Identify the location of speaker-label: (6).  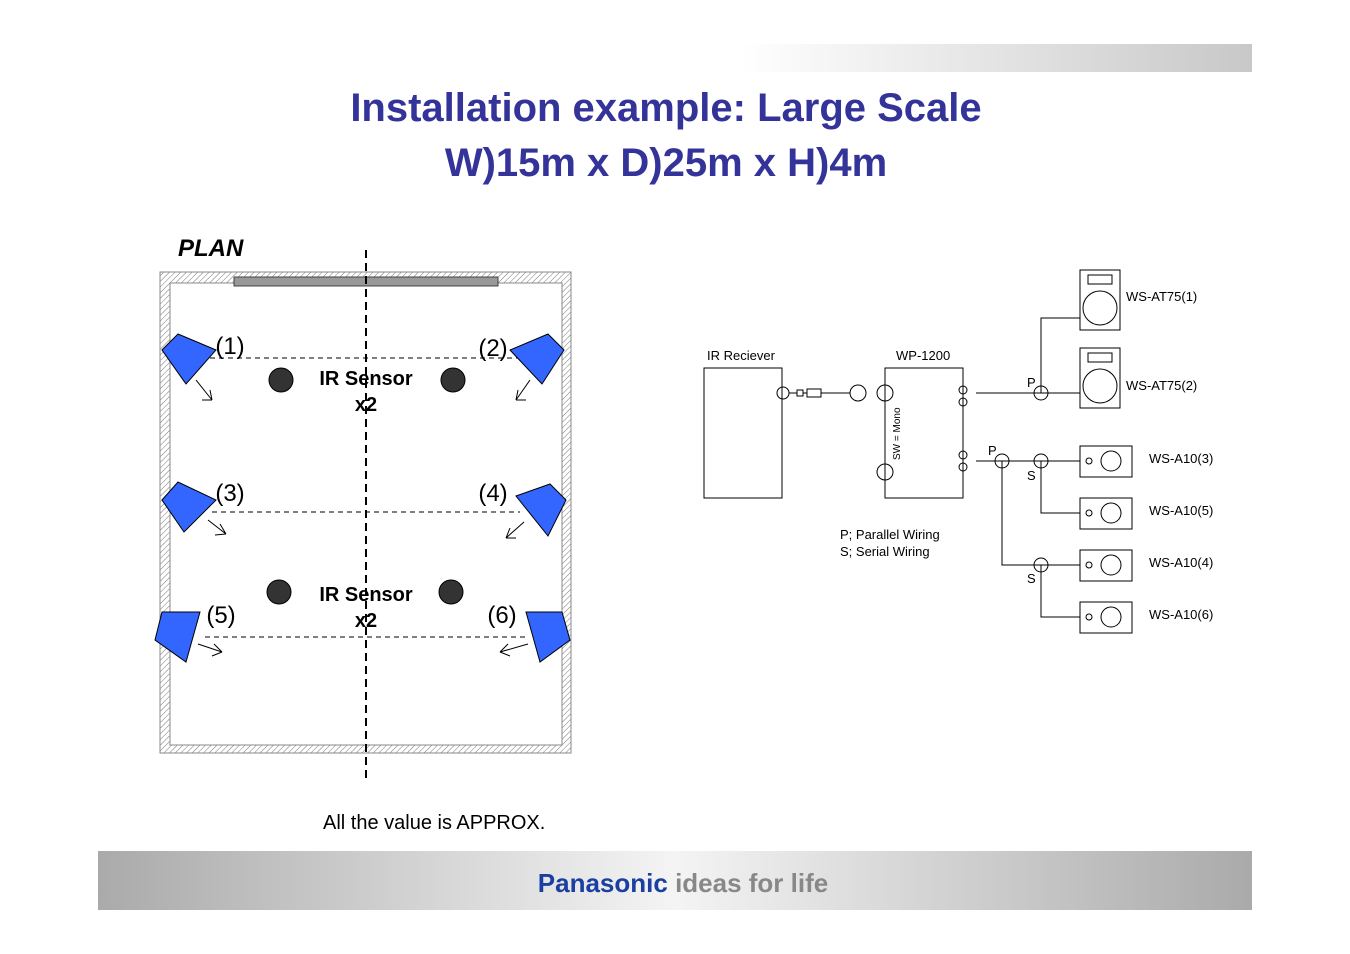
(501, 615).